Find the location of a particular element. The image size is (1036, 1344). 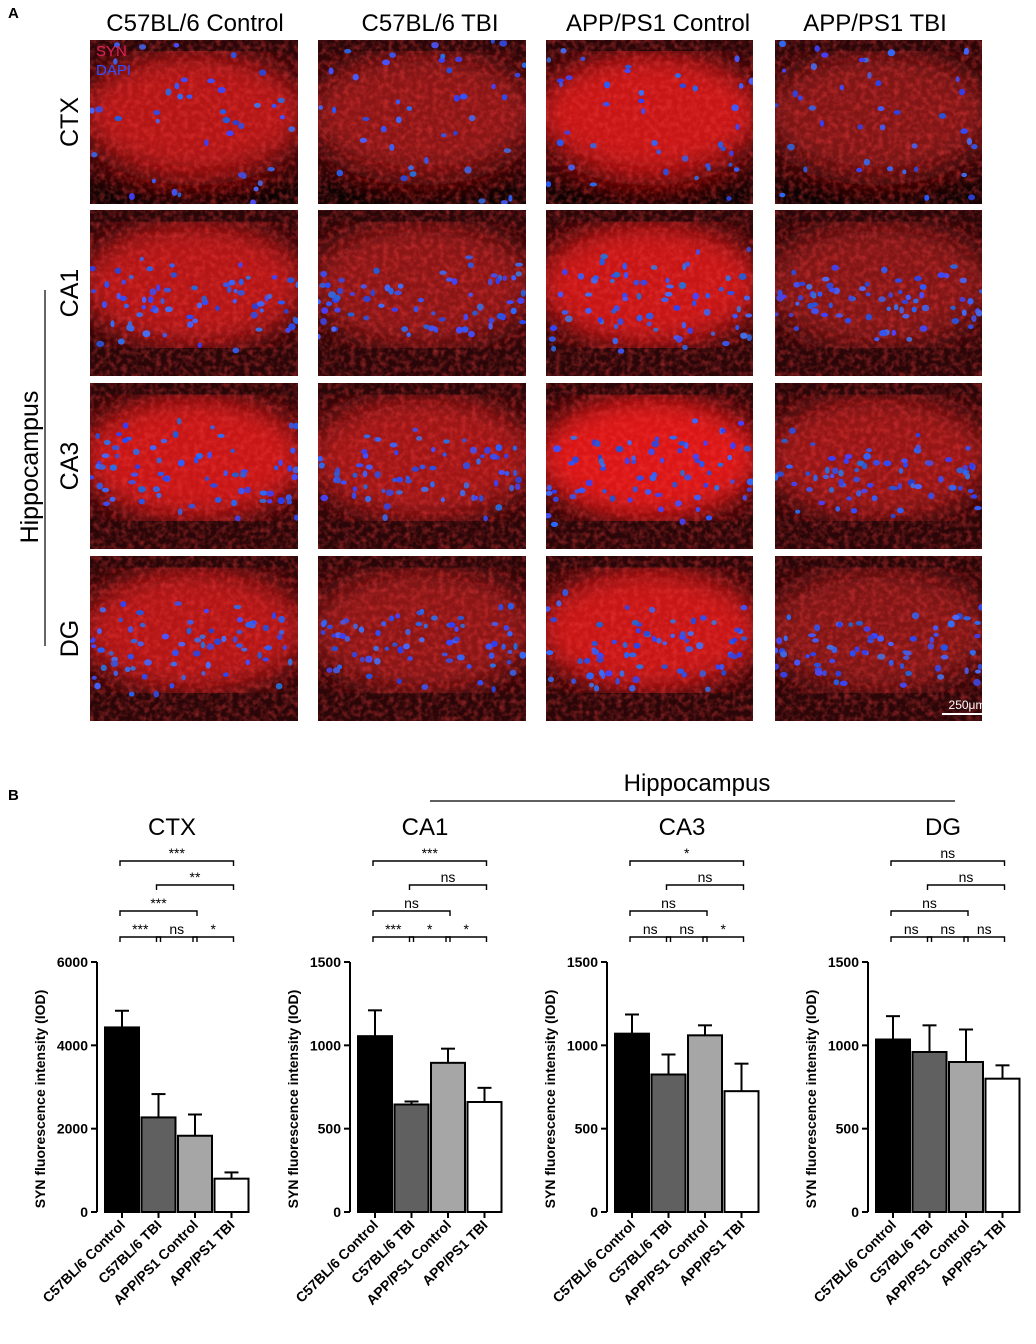

panel-b-label: B is located at coordinates (13, 795).